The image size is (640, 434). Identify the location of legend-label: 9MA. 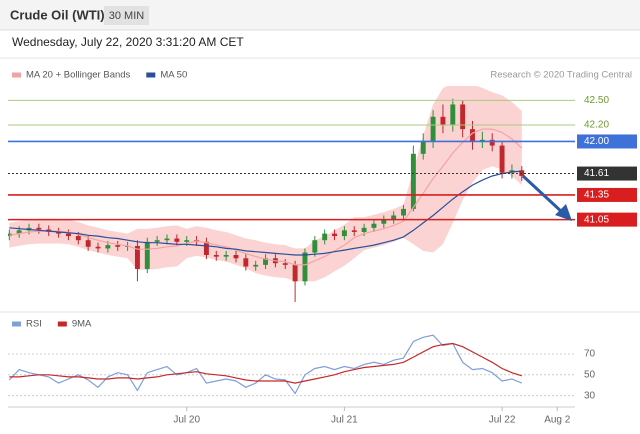
(82, 324).